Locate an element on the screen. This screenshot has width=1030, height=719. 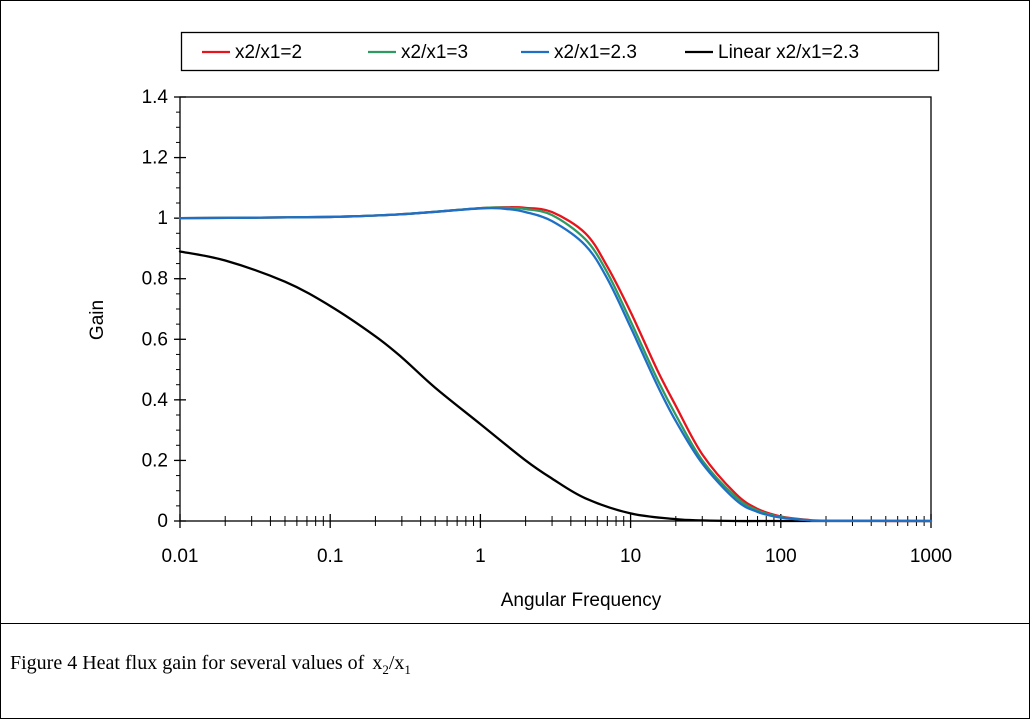
y-tick-label: 0 is located at coordinates (162, 521).